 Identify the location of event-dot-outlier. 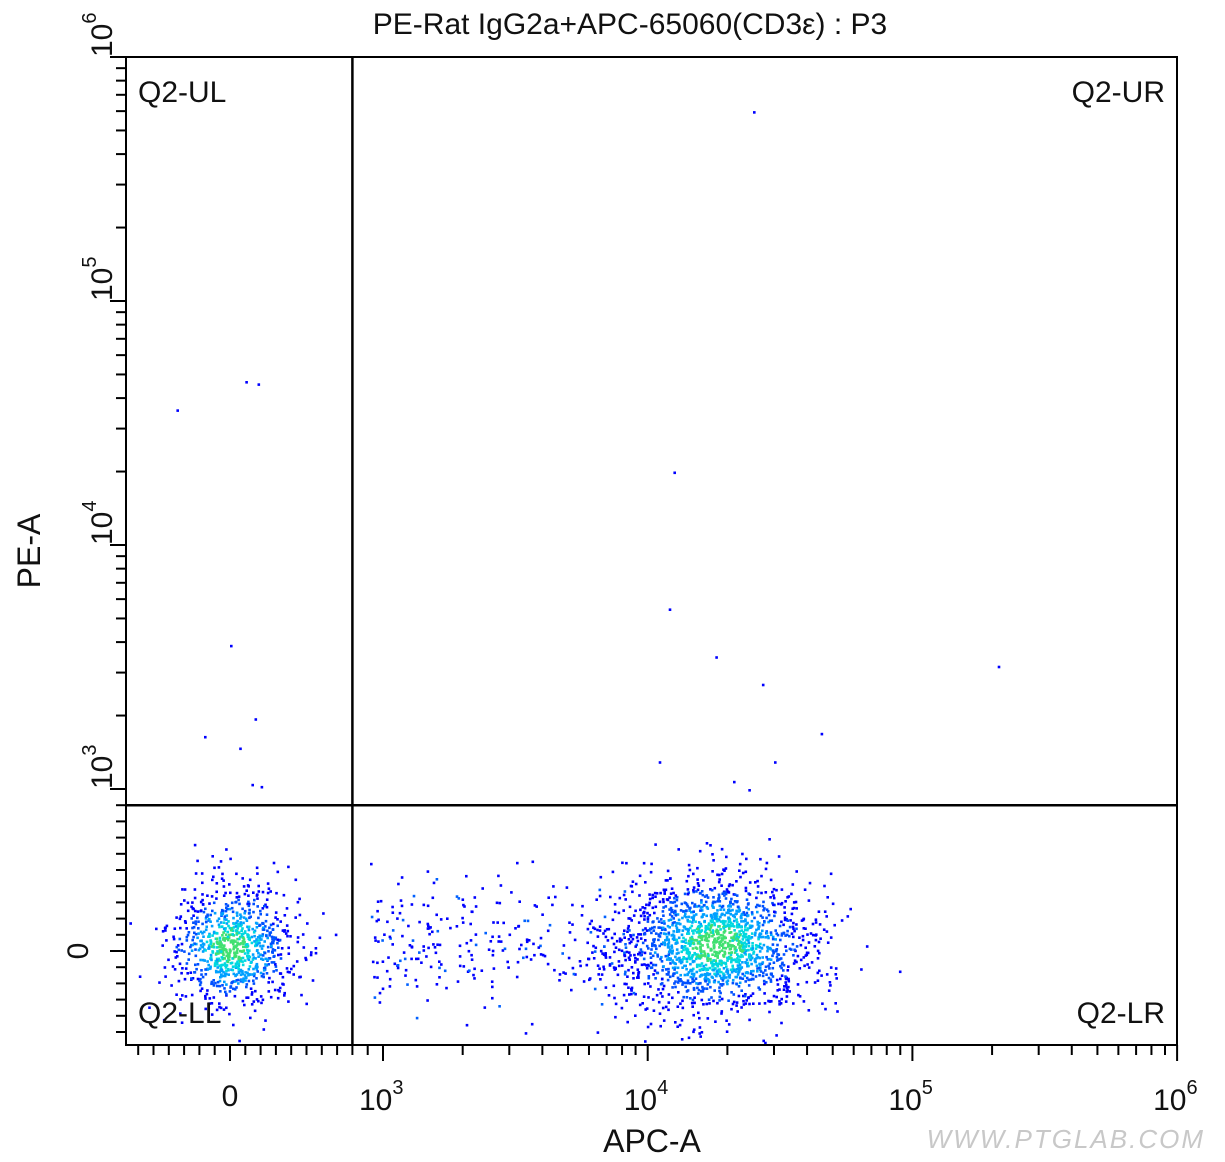
(246, 382).